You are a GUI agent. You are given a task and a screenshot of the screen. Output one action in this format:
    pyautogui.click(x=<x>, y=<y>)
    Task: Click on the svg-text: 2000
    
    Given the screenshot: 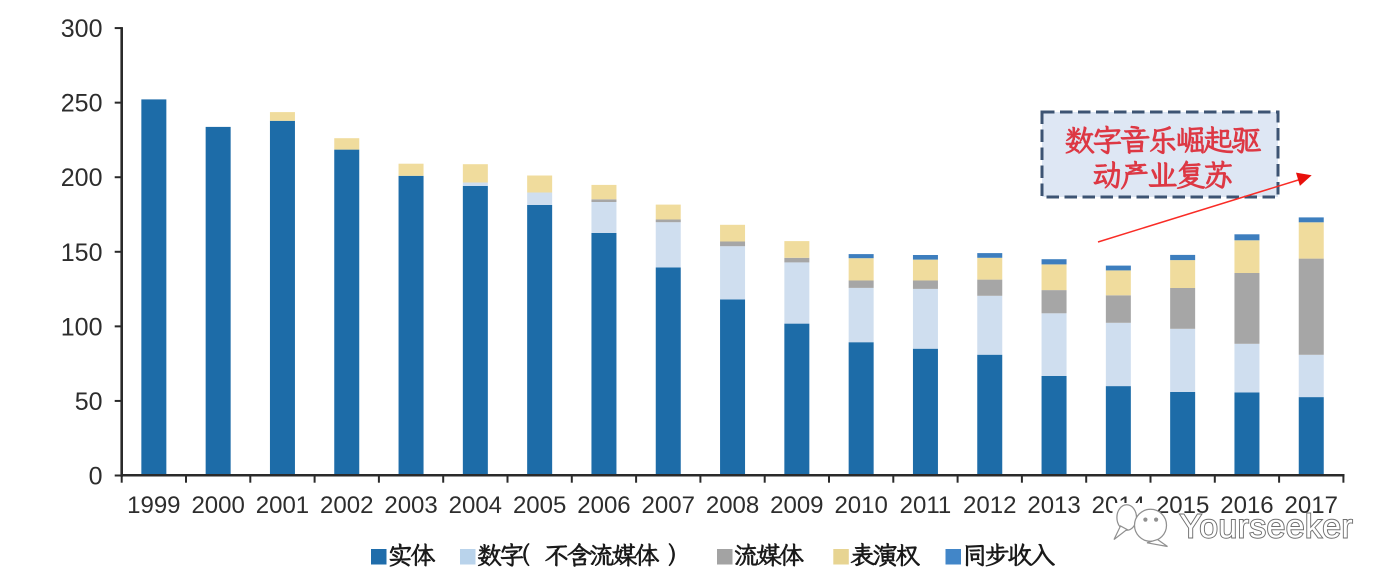 What is the action you would take?
    pyautogui.click(x=217, y=505)
    